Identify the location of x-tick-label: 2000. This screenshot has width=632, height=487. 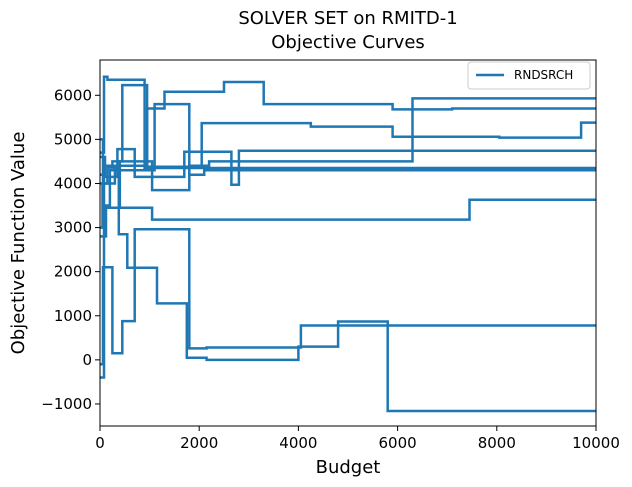
(199, 443).